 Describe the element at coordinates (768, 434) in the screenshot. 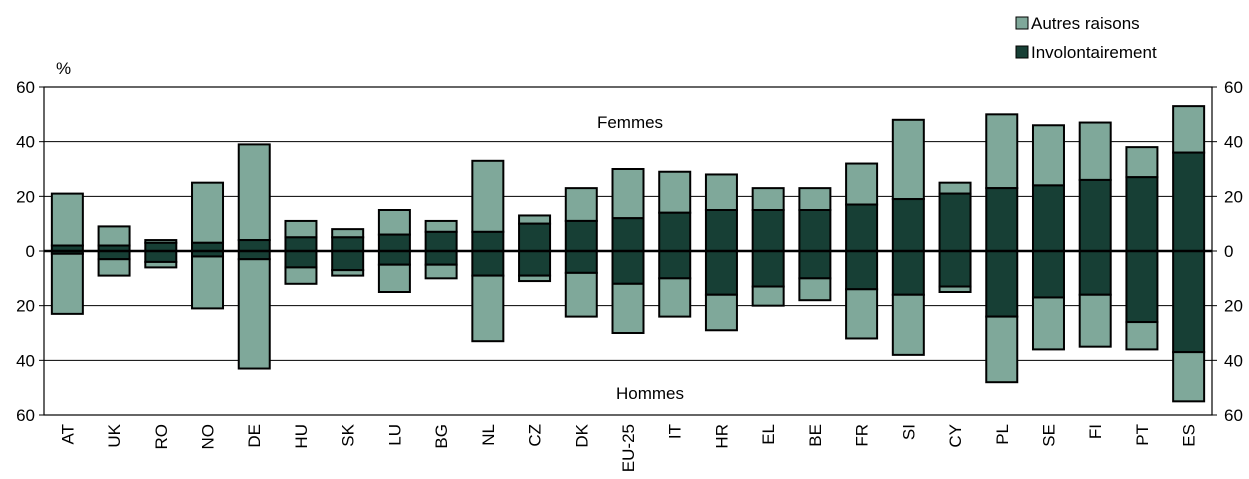

I see `x-category-label: EL` at that location.